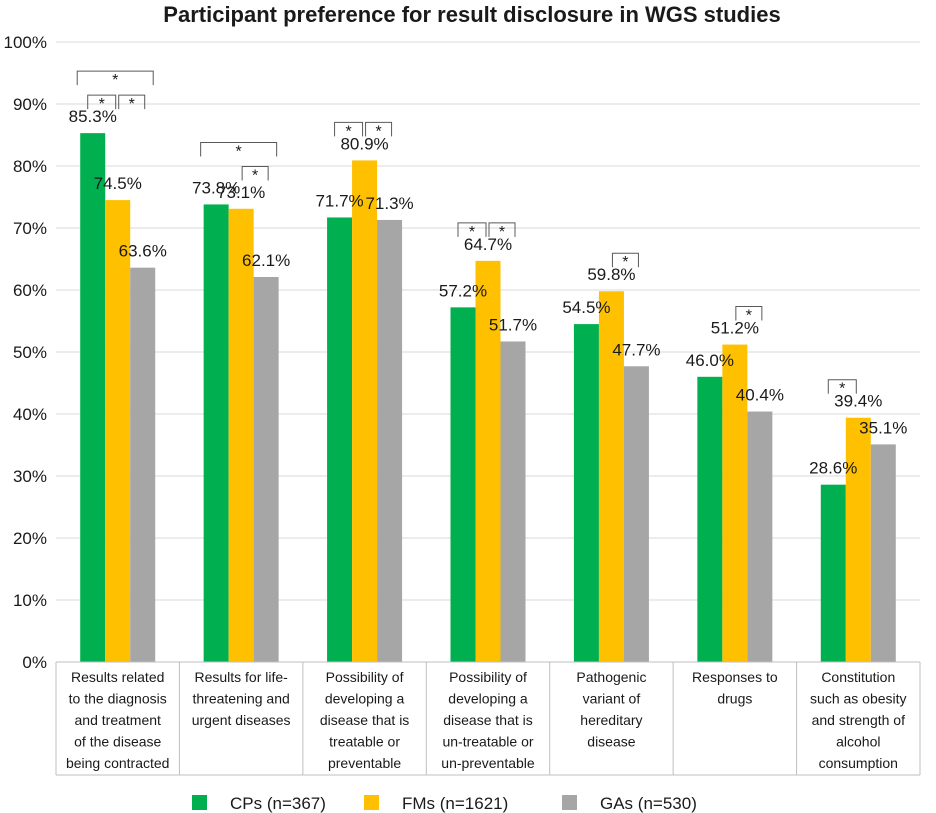  What do you see at coordinates (760, 395) in the screenshot?
I see `data-label: 40.4%` at bounding box center [760, 395].